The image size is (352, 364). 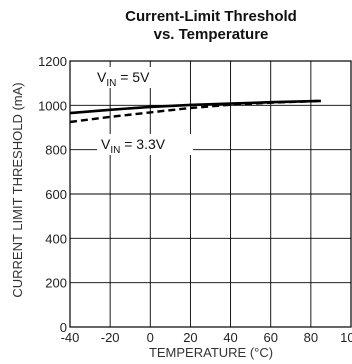 I want to click on y-tick-label: 600, so click(x=56, y=194).